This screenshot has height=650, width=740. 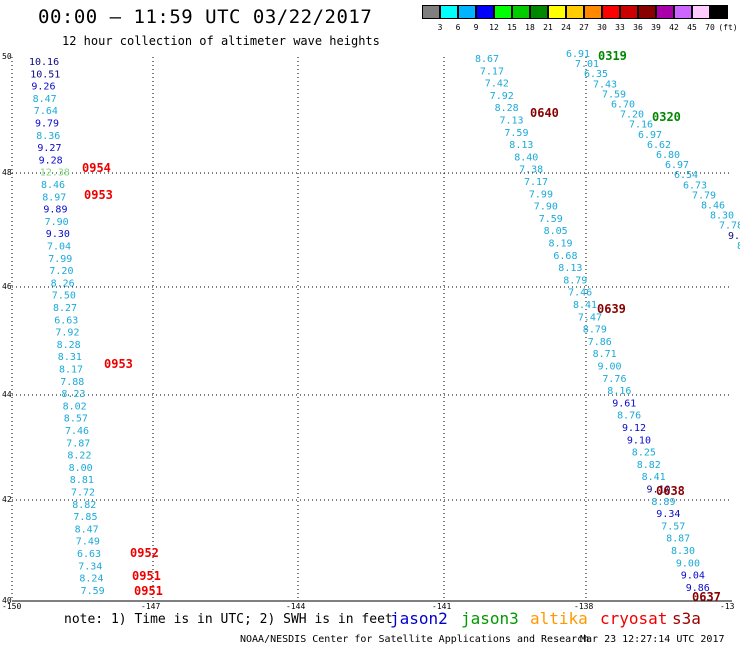 What do you see at coordinates (656, 27) in the screenshot?
I see `legend-swatch-label: 39` at bounding box center [656, 27].